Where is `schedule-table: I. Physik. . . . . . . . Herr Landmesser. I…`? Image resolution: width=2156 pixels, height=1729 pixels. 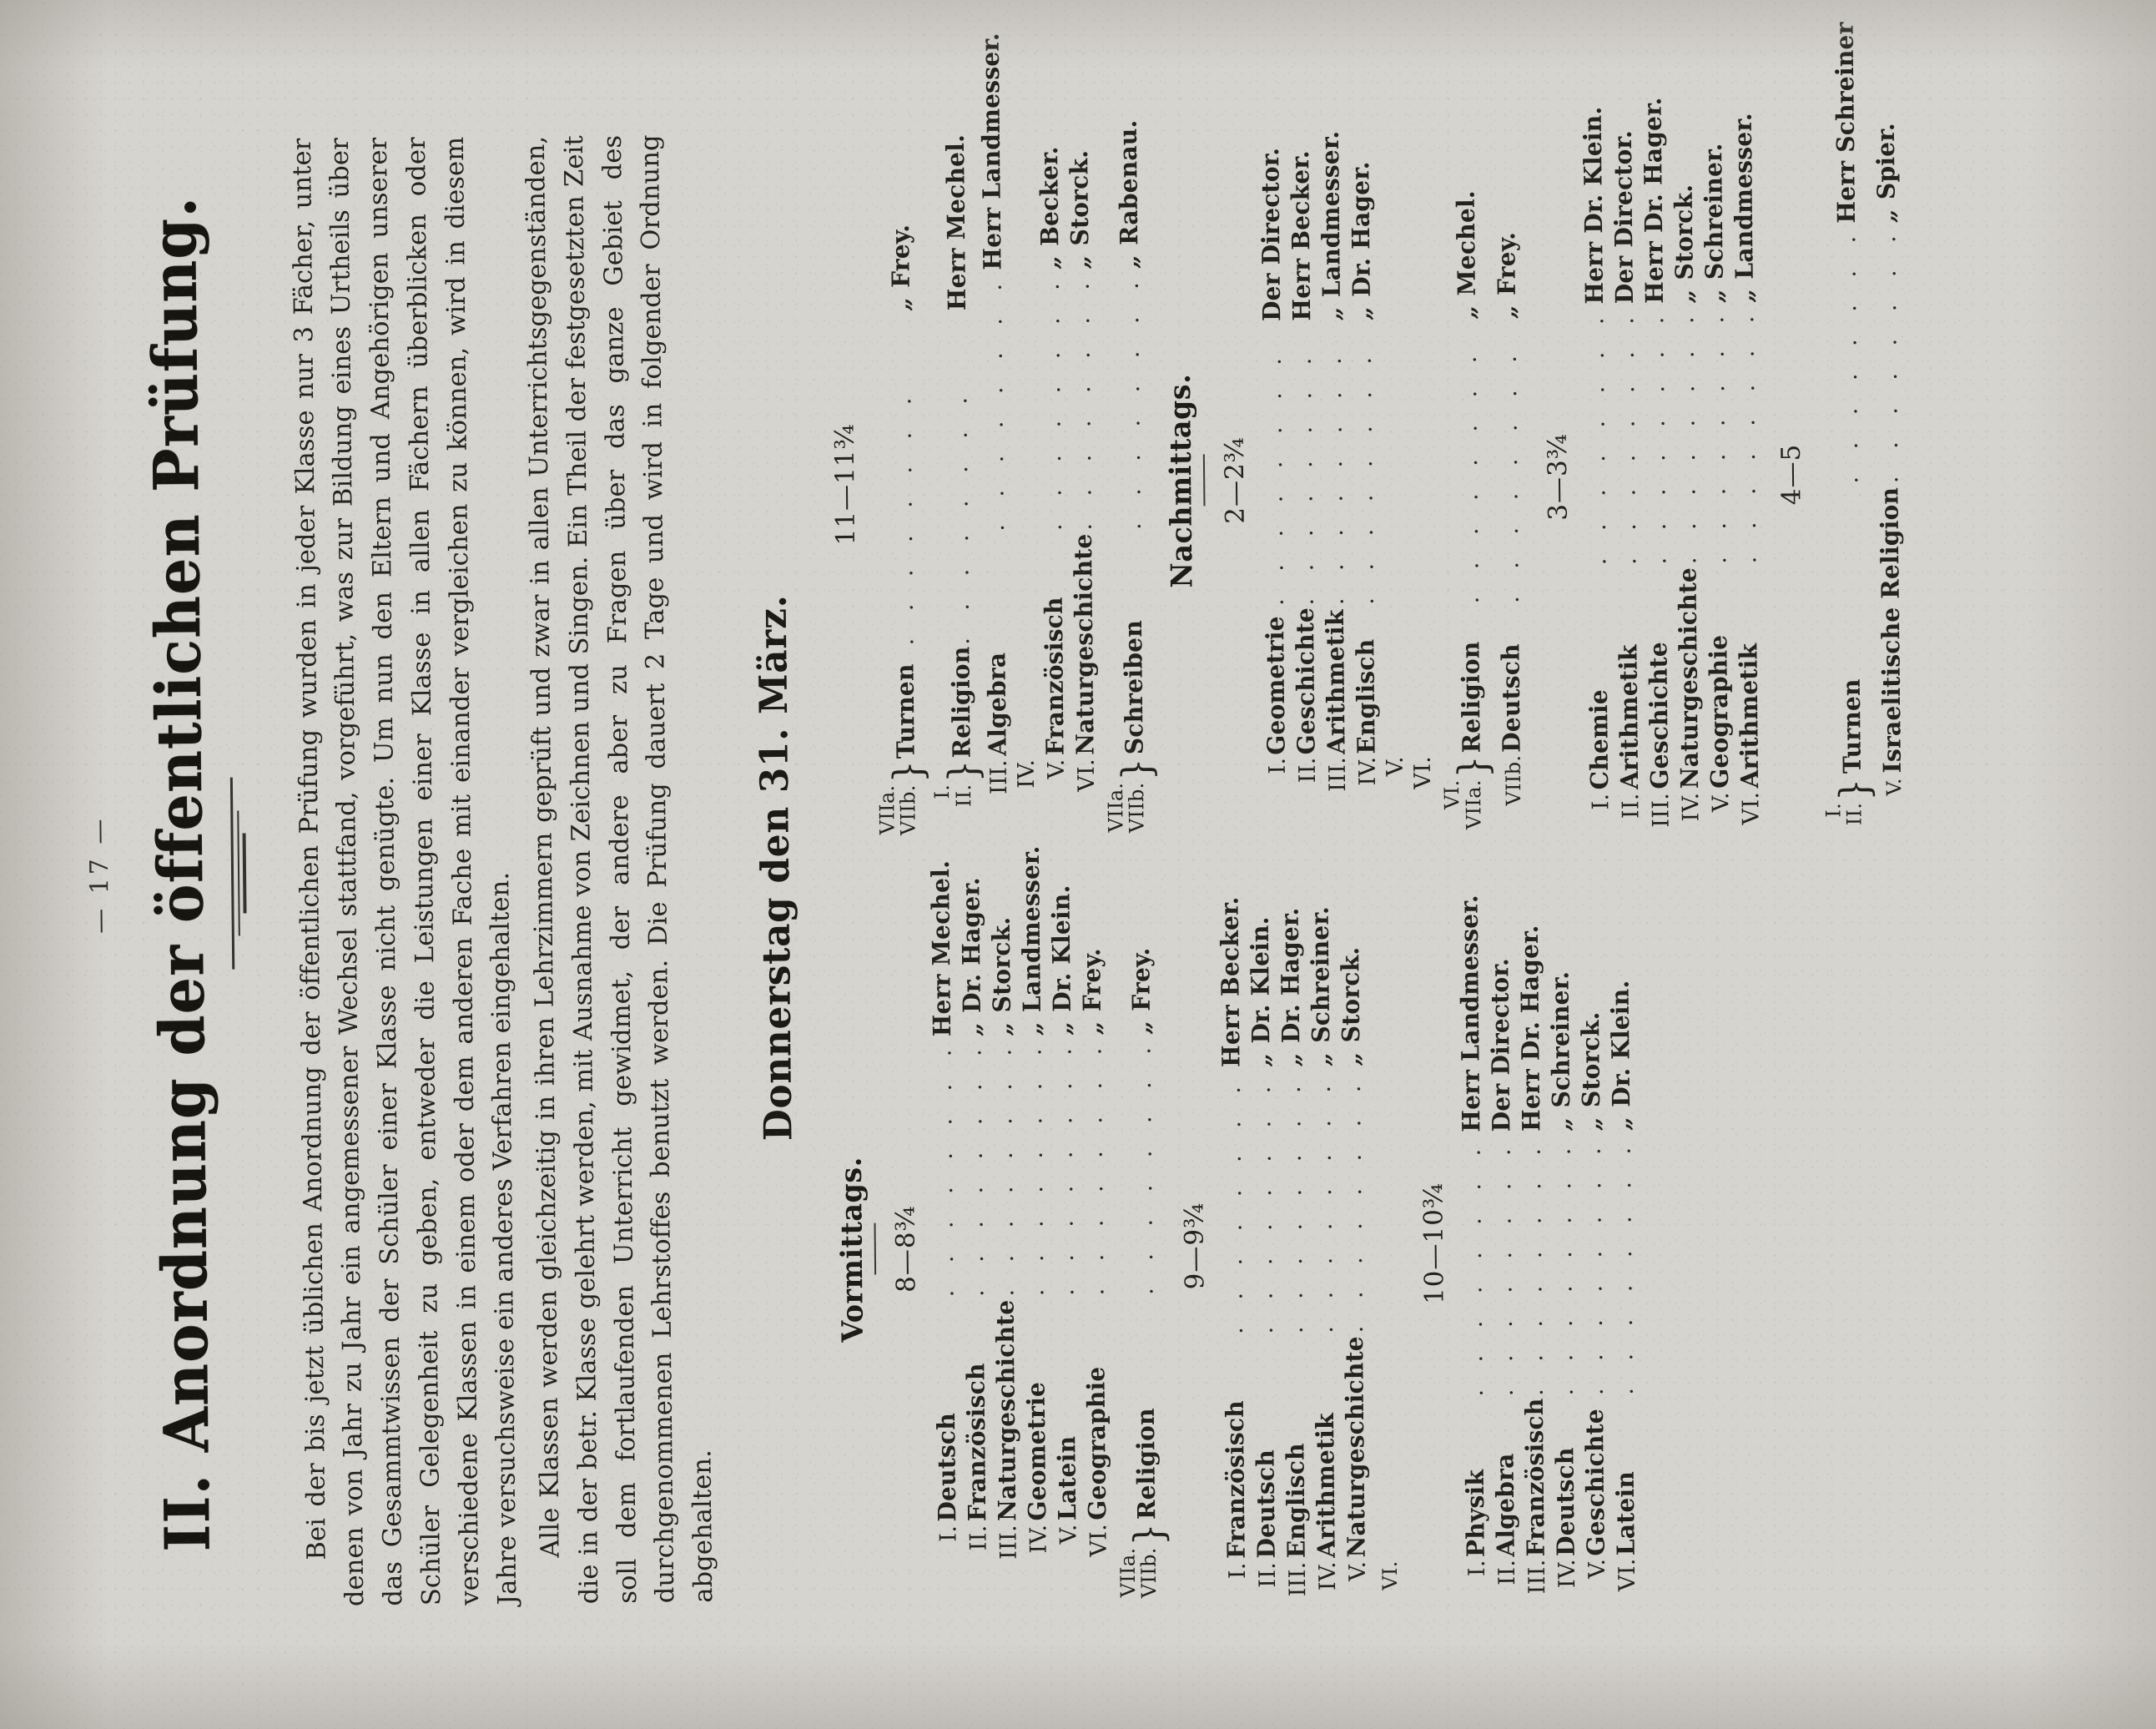 schedule-table: I. Physik. . . . . . . . Herr Landmesser. I… is located at coordinates (1548, 1242).